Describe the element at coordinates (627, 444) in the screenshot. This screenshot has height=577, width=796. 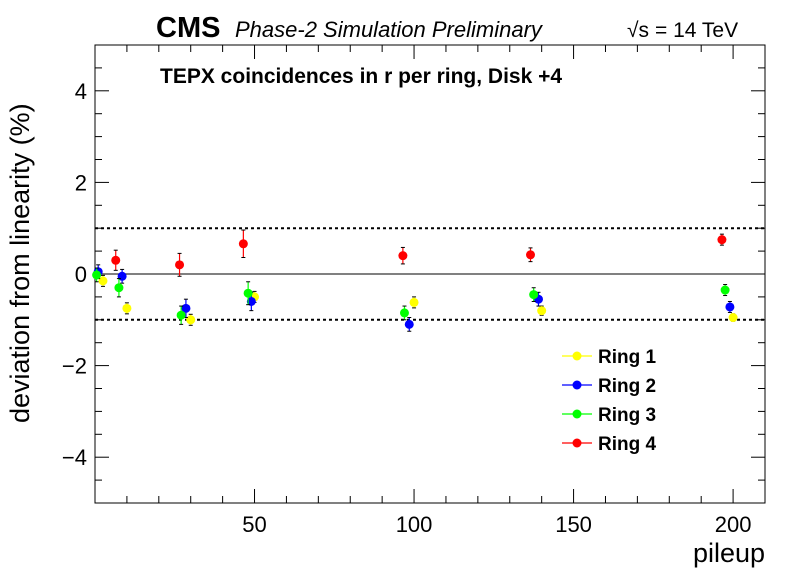
I see `legend-label: Ring 4` at that location.